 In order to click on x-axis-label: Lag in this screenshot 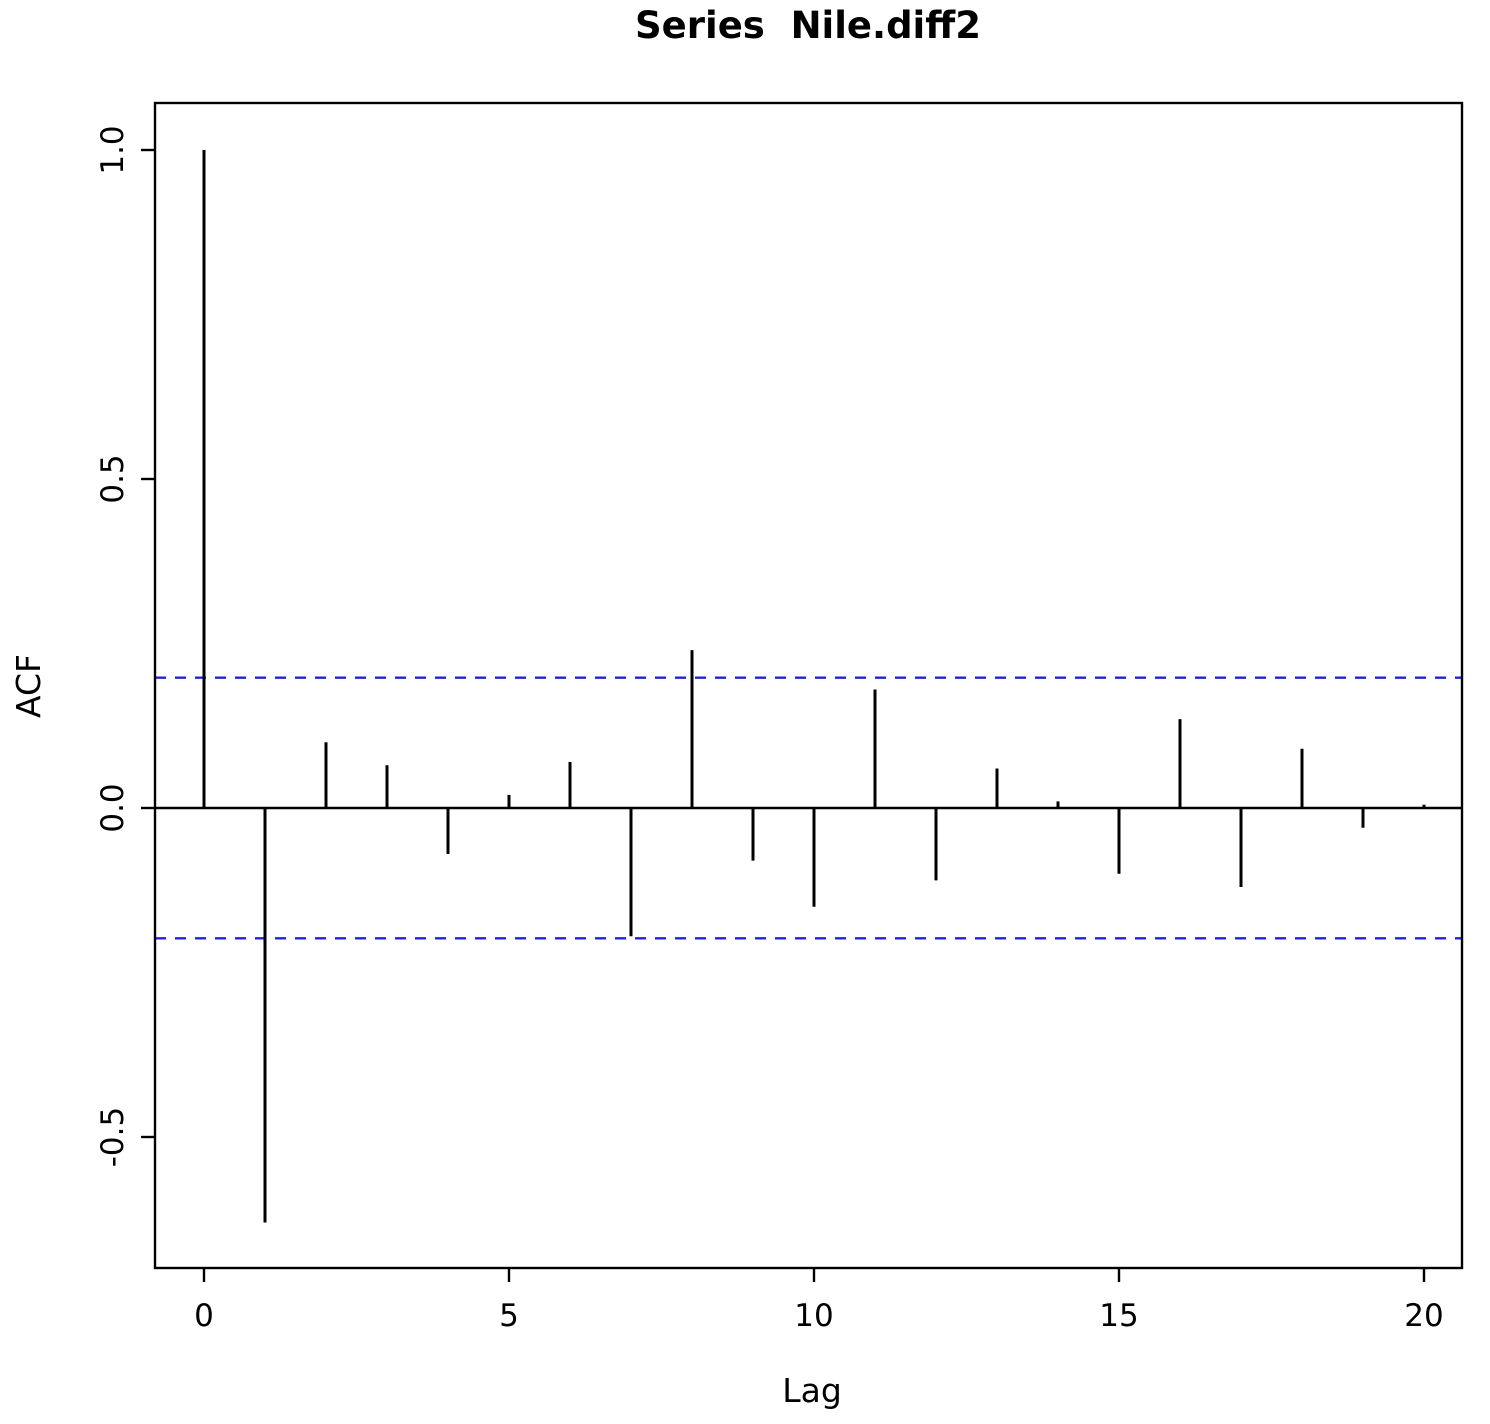, I will do `click(812, 1390)`.